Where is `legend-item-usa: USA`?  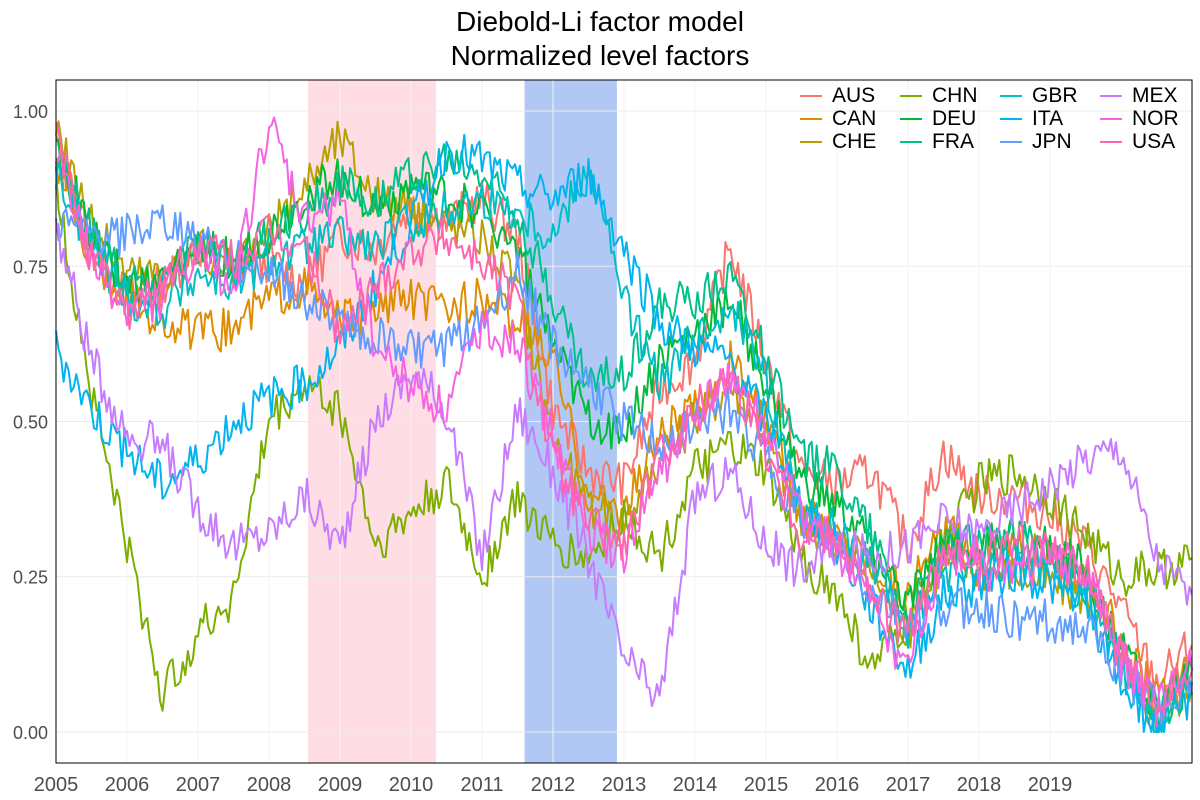 legend-item-usa: USA is located at coordinates (1150, 141).